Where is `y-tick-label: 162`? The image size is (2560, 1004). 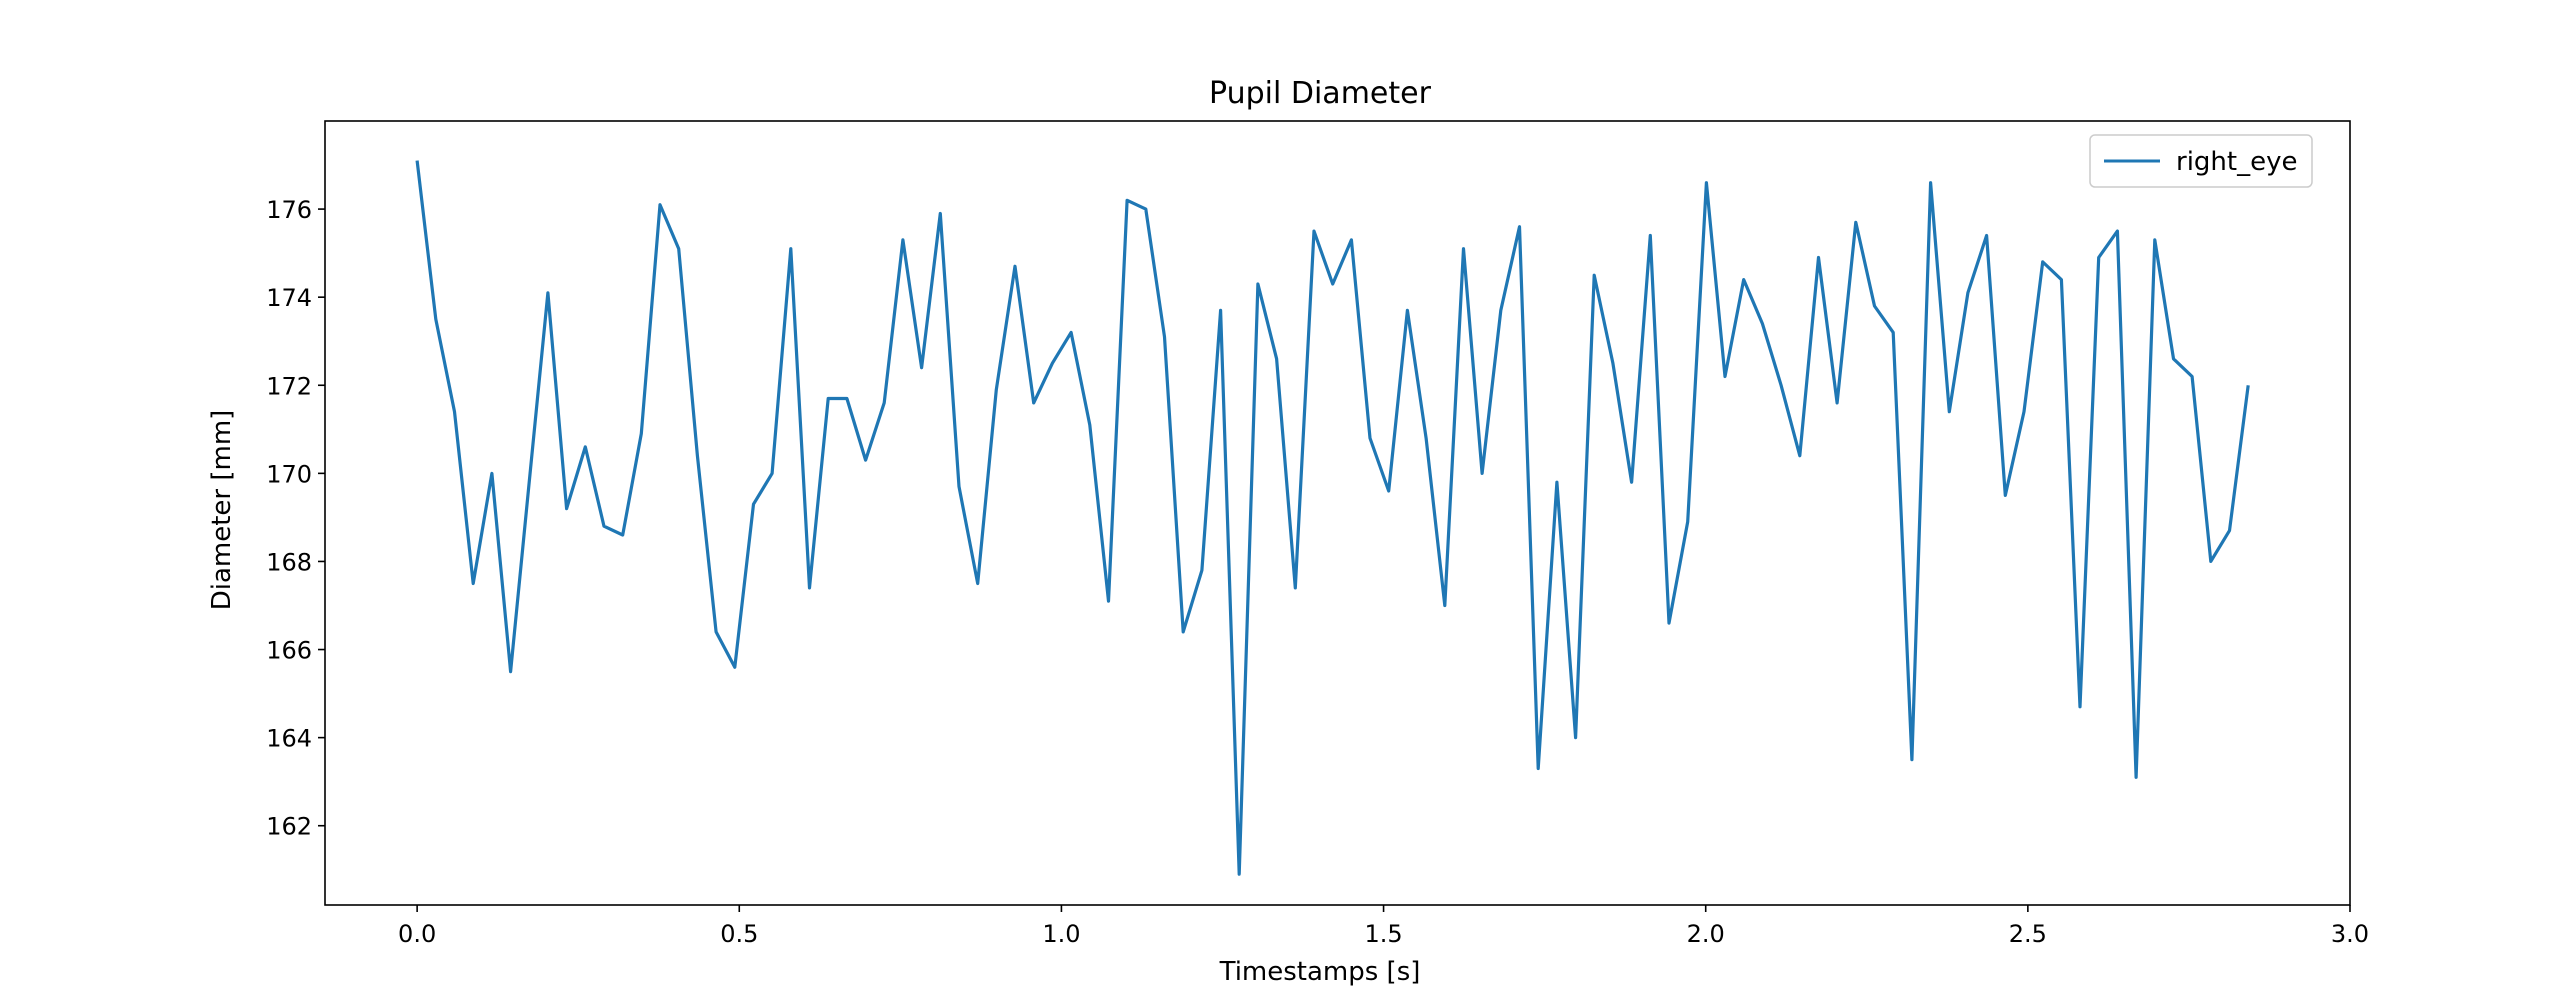 y-tick-label: 162 is located at coordinates (289, 827).